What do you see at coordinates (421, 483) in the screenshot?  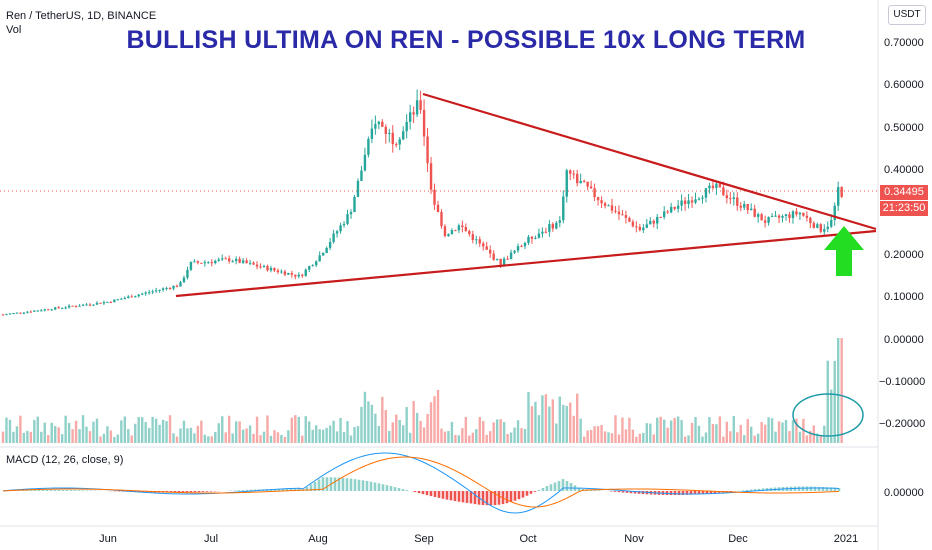 I see `macd-line` at bounding box center [421, 483].